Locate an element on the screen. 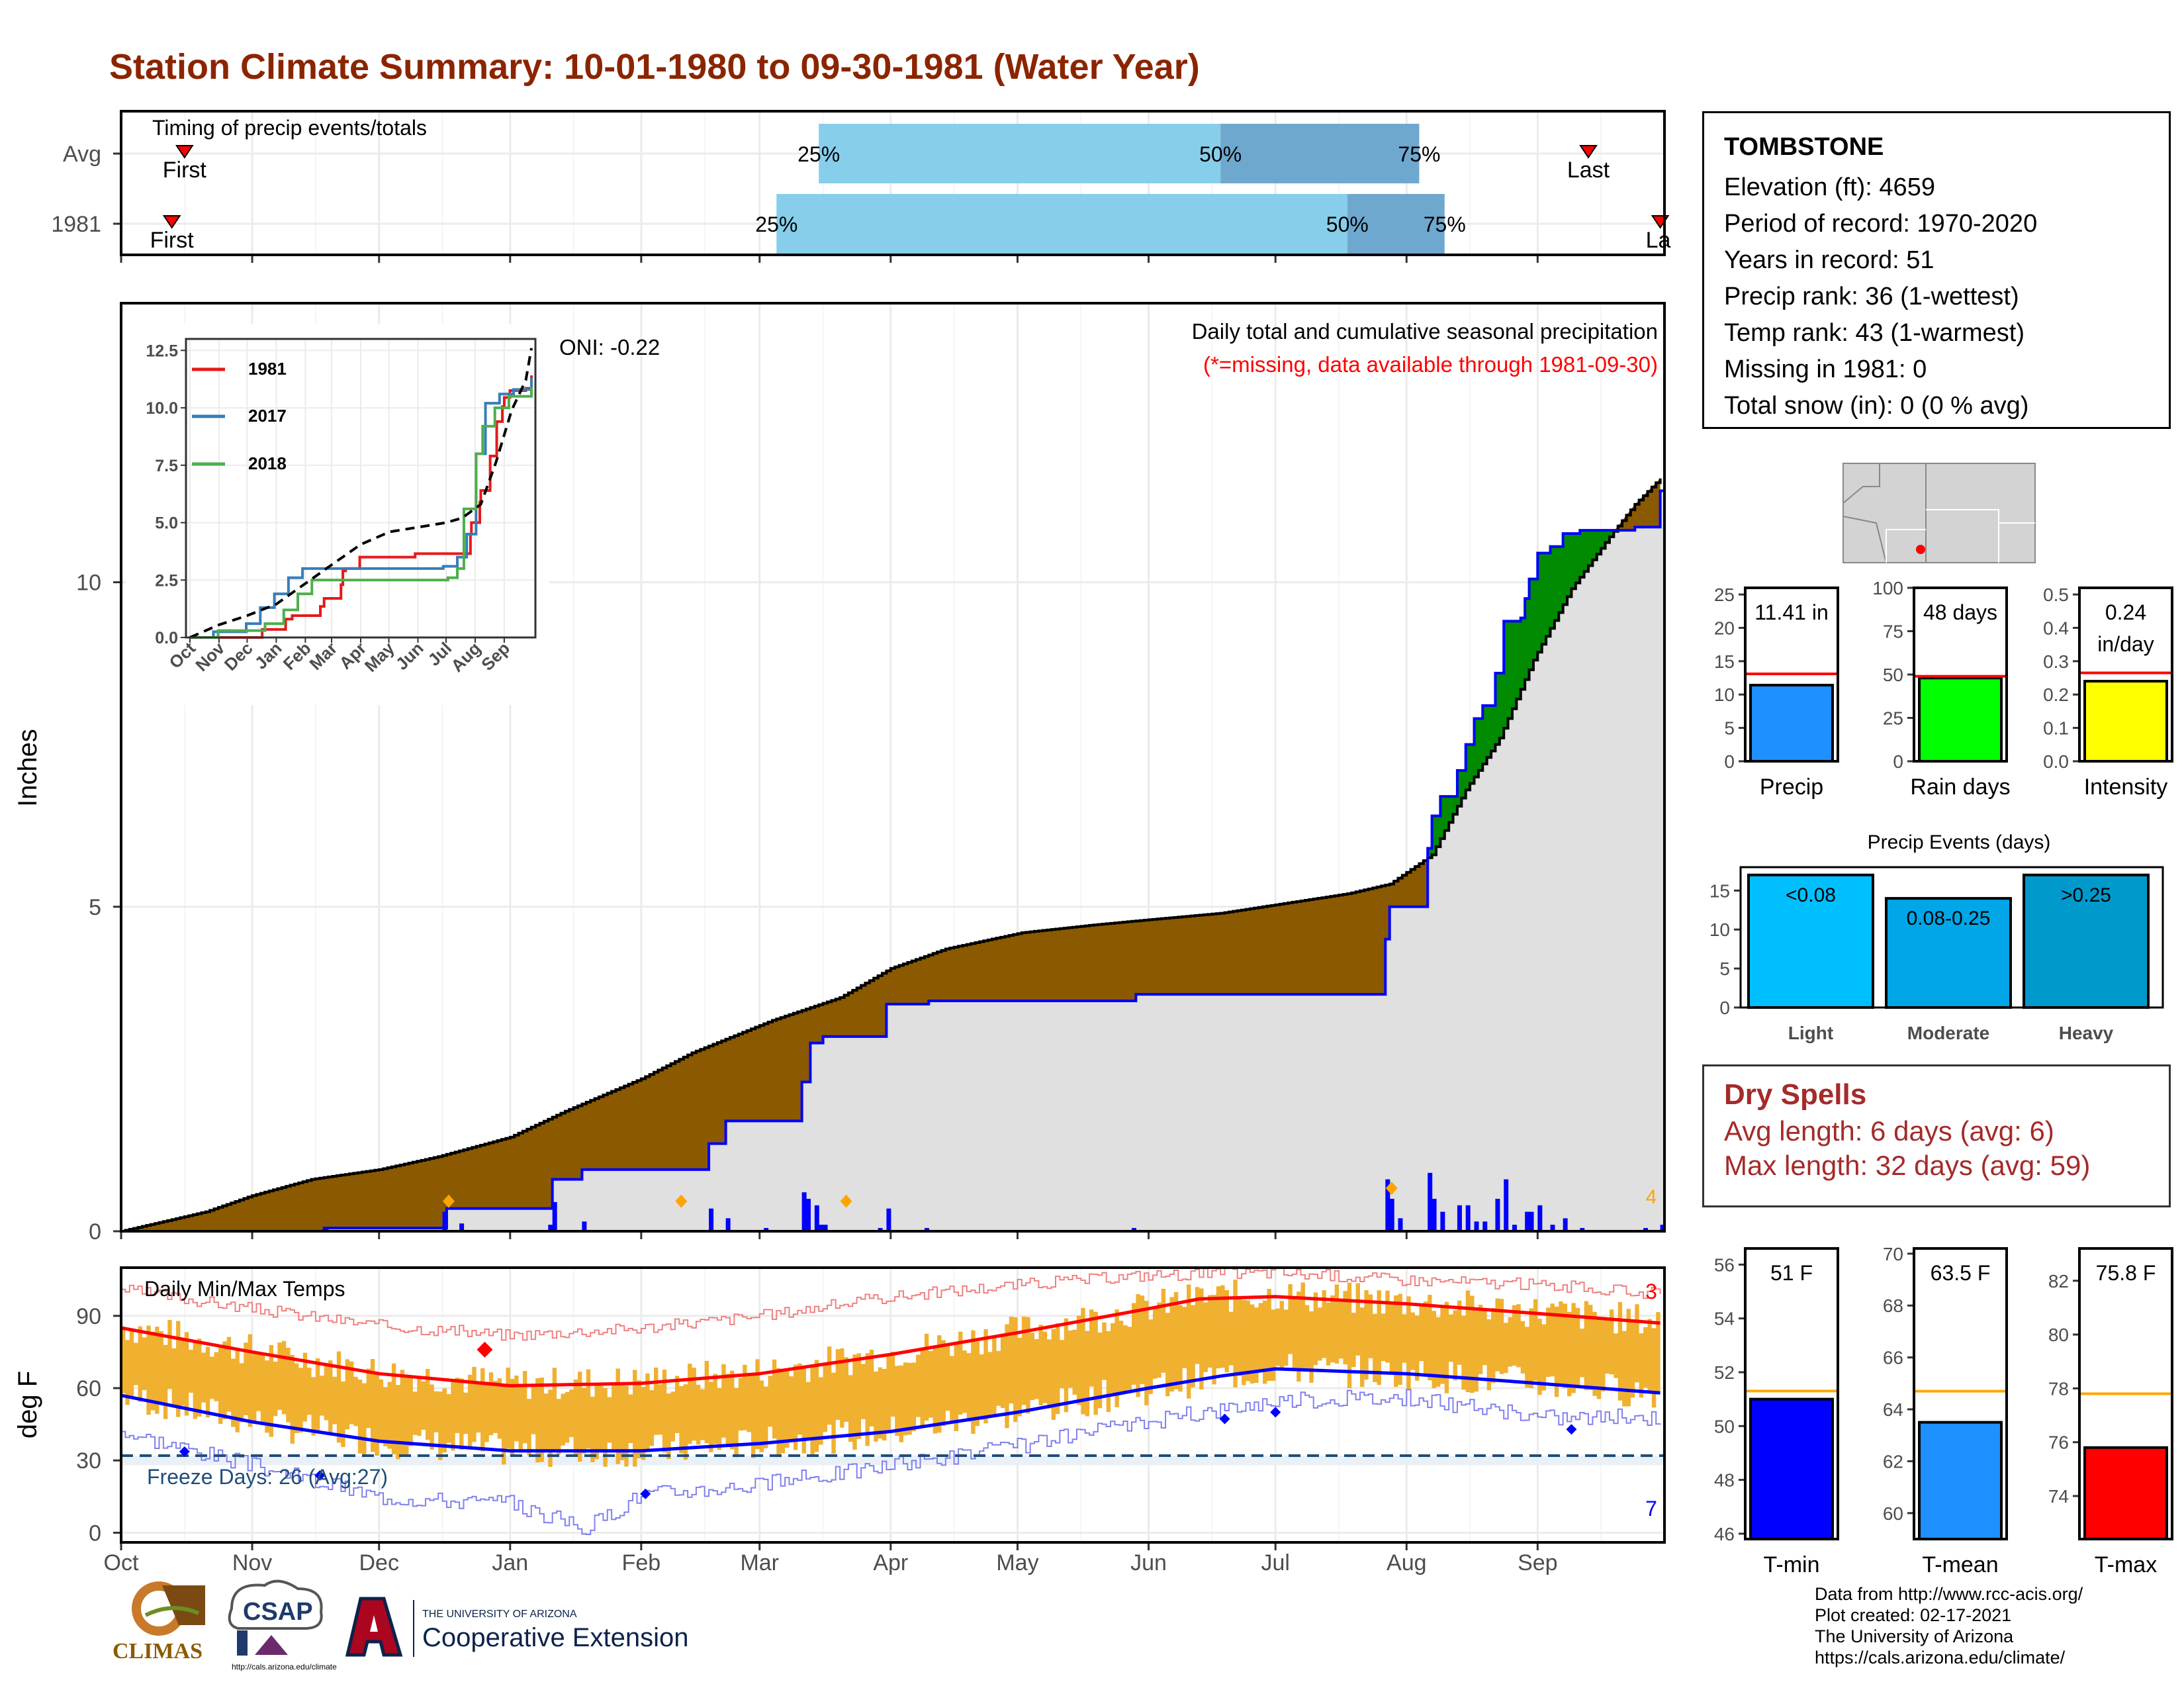 This screenshot has width=2184, height=1688. dry-spells-heading: Dry Spells is located at coordinates (1795, 1094).